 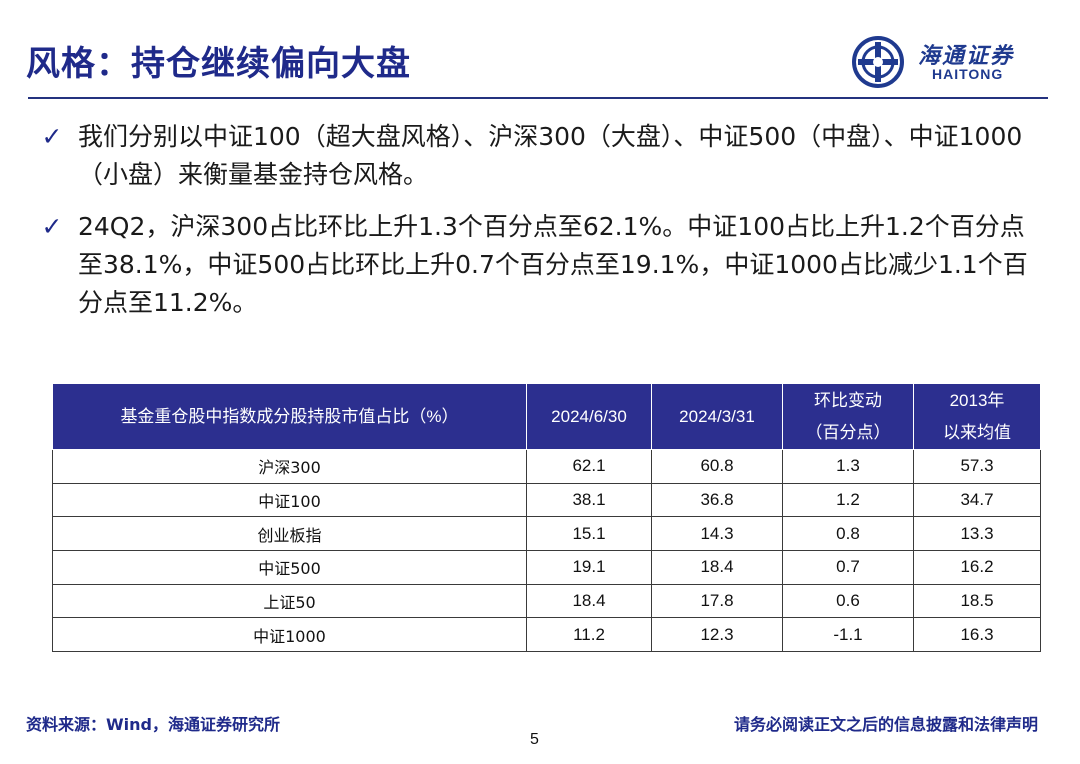 What do you see at coordinates (977, 601) in the screenshot?
I see `table-cell: 18.5` at bounding box center [977, 601].